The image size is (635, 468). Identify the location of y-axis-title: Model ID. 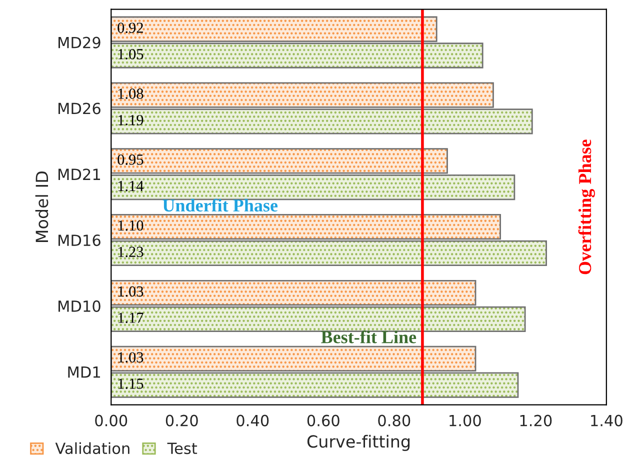
(41, 207).